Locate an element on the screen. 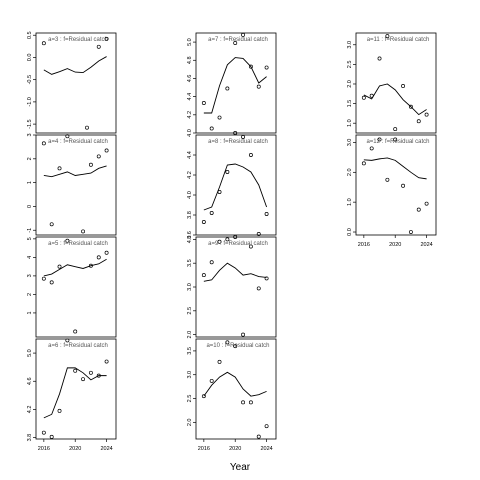  panel-label: a=10 : f=Residual catch is located at coordinates (237, 346).